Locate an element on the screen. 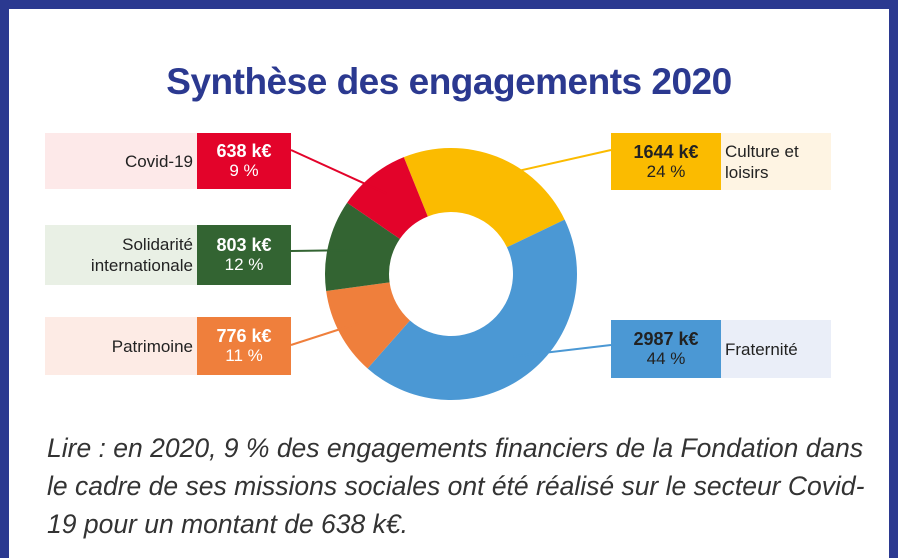 Image resolution: width=898 pixels, height=558 pixels. category-label: Culture et loisirs is located at coordinates (762, 161).